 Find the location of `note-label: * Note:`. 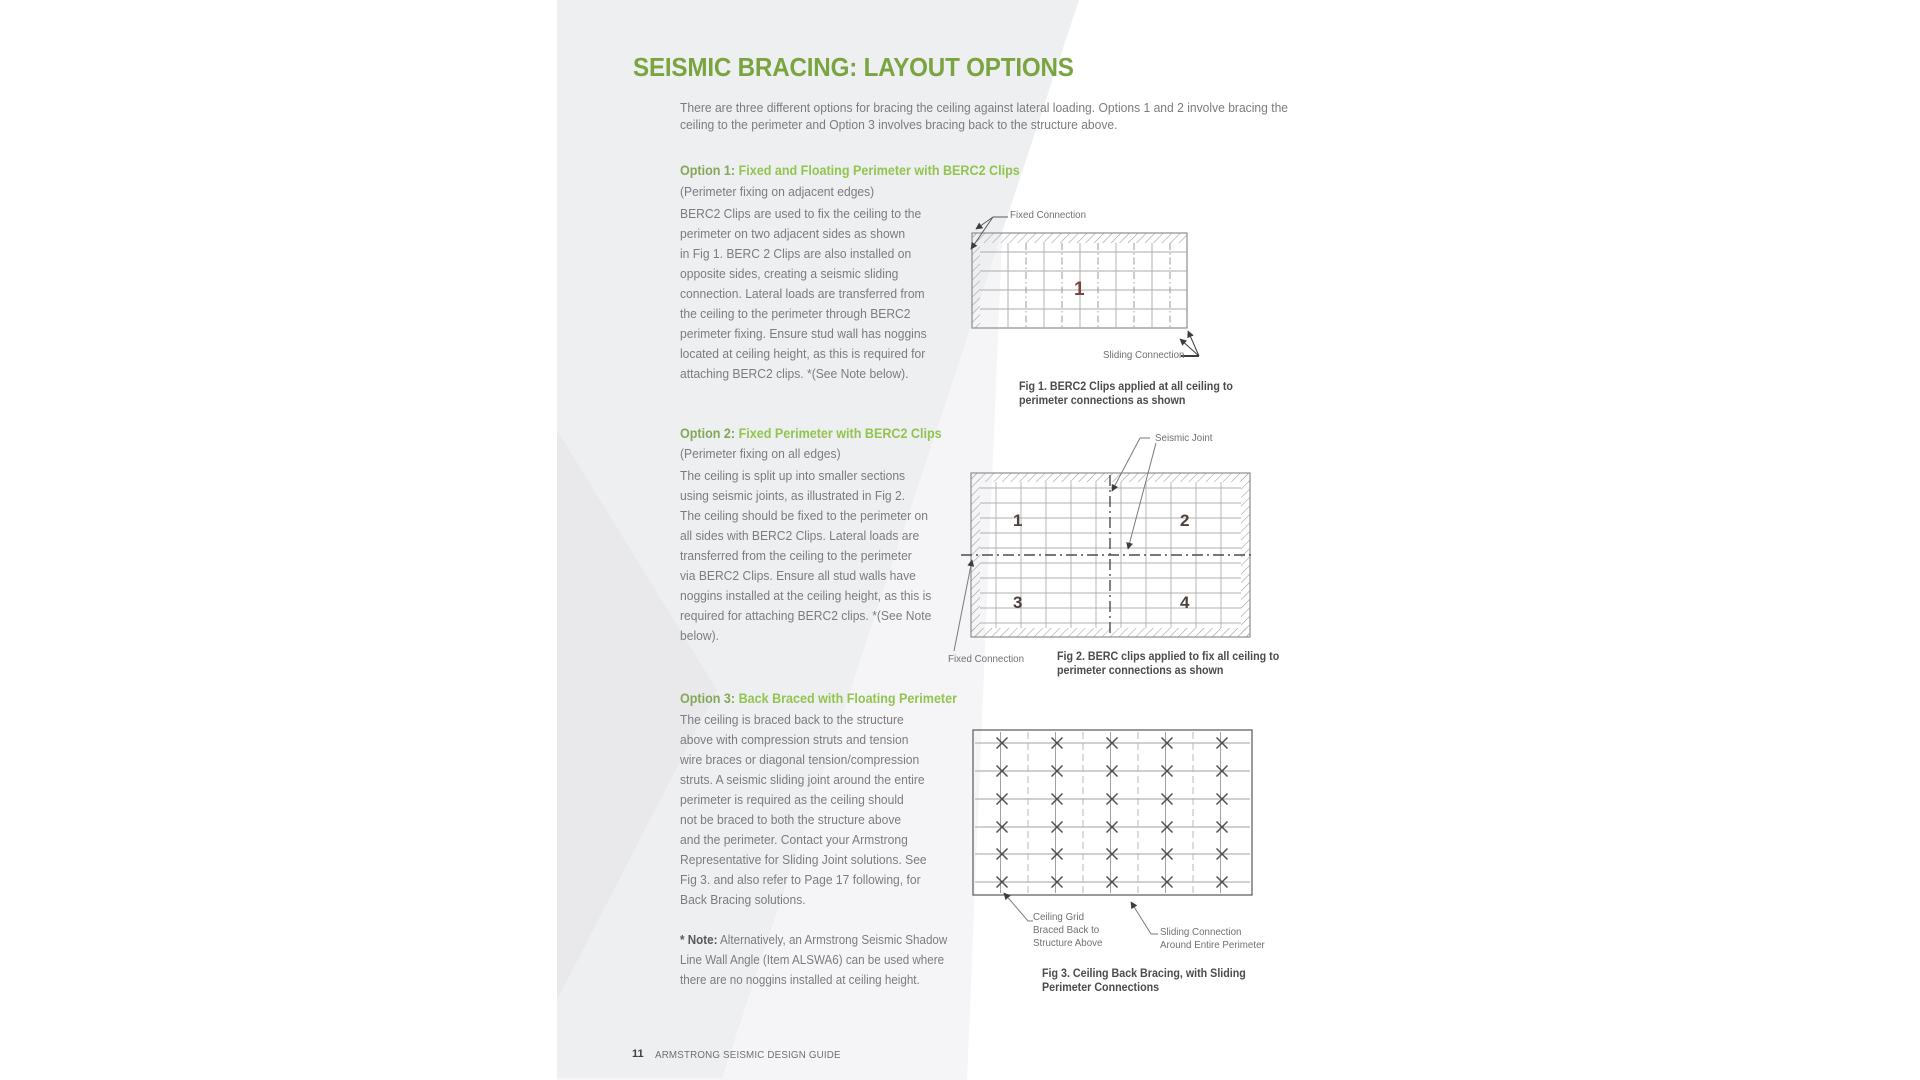

note-label: * Note: is located at coordinates (699, 940).